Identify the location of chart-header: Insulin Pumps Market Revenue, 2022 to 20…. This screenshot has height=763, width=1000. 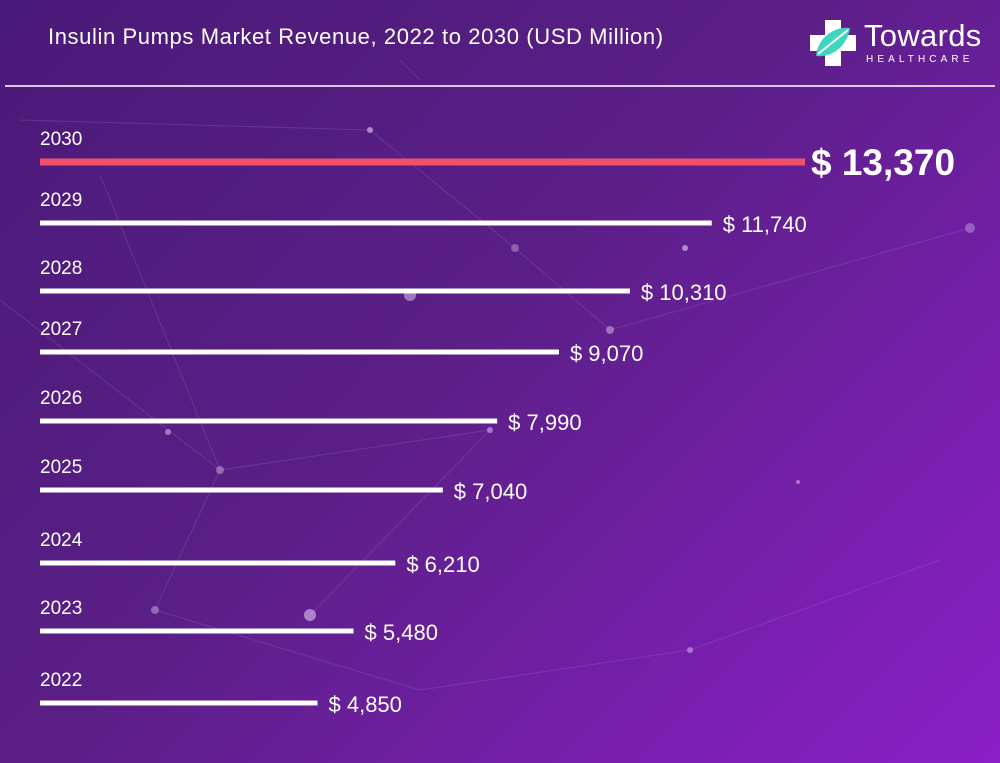
(500, 43).